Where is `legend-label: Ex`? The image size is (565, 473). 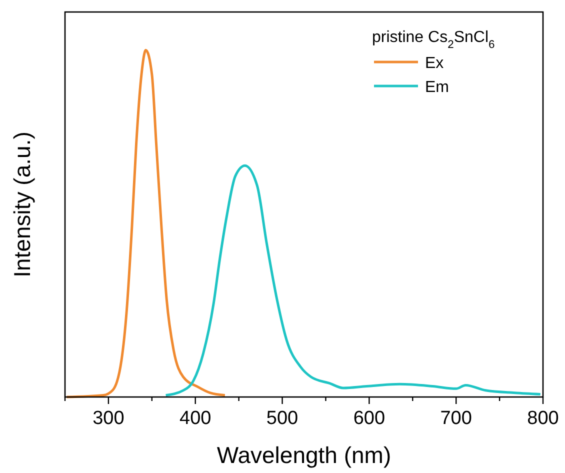
legend-label: Ex is located at coordinates (434, 63).